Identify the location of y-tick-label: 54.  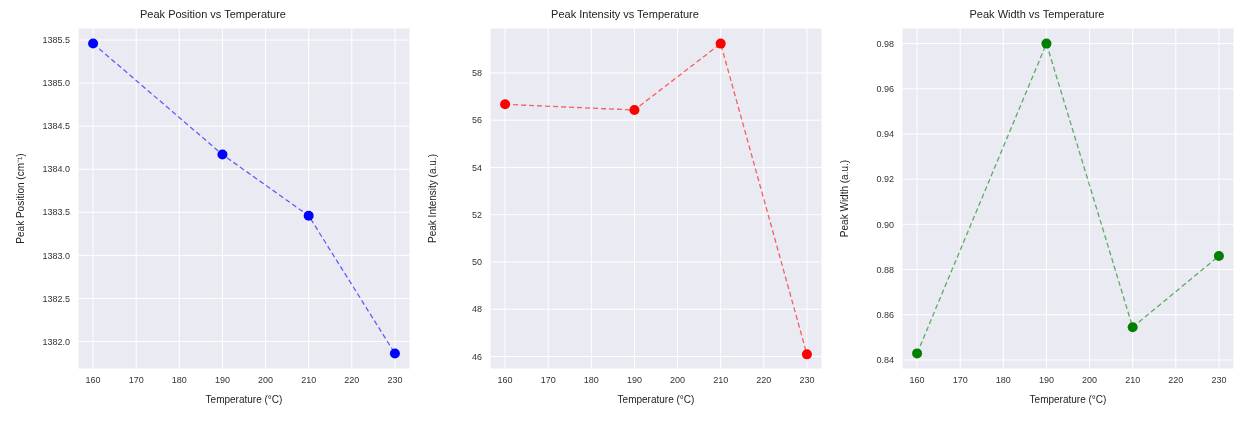
(476, 167).